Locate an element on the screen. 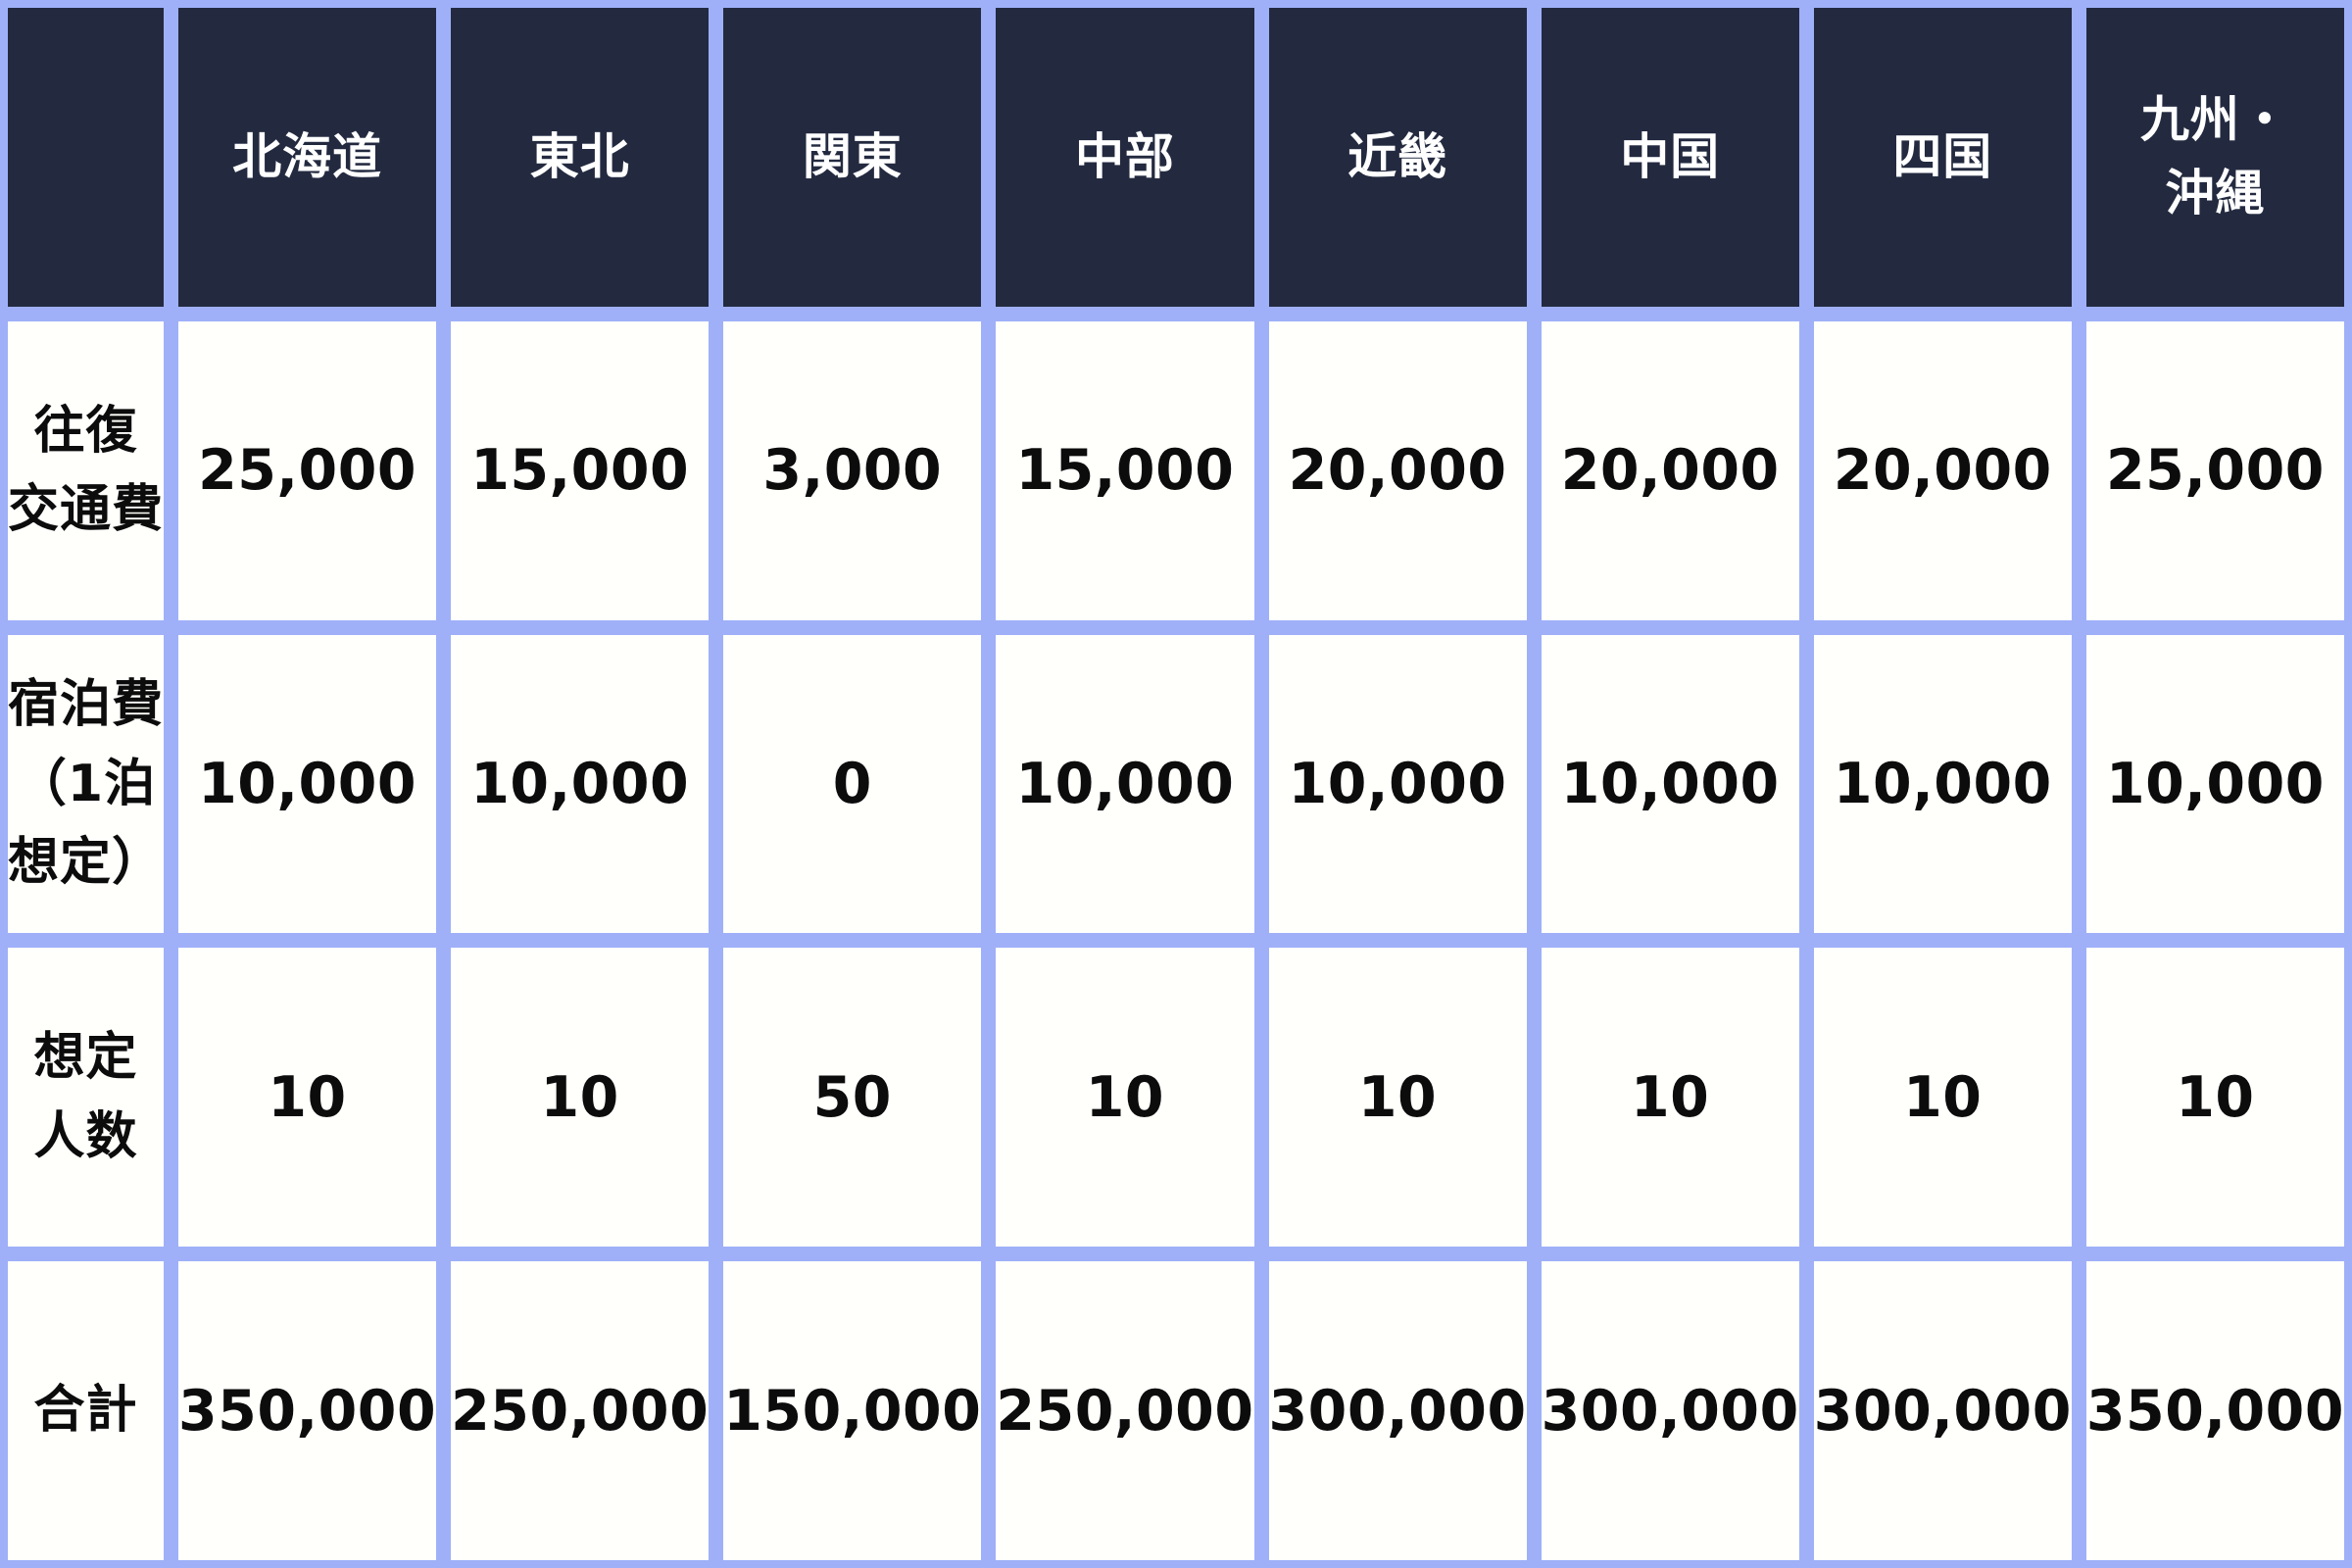 Image resolution: width=2352 pixels, height=1568 pixels. row-label-total: 合計 is located at coordinates (86, 1410).